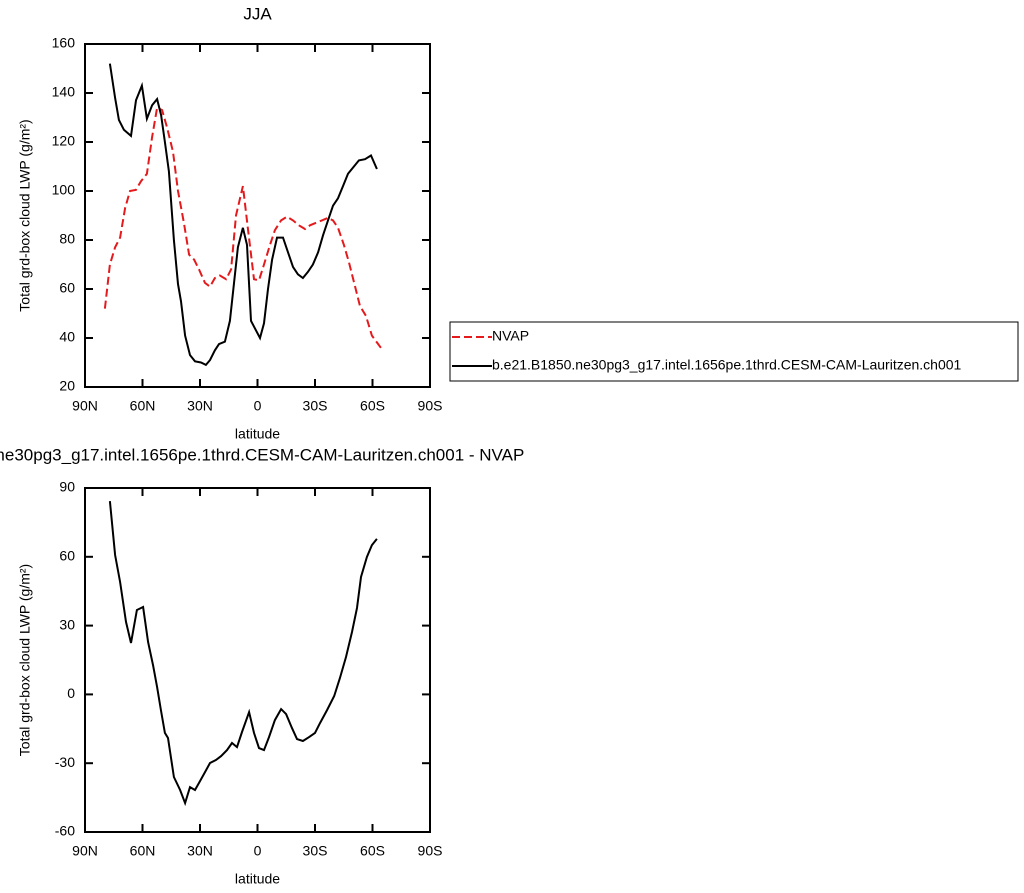  I want to click on legend-label: NVAP, so click(510, 336).